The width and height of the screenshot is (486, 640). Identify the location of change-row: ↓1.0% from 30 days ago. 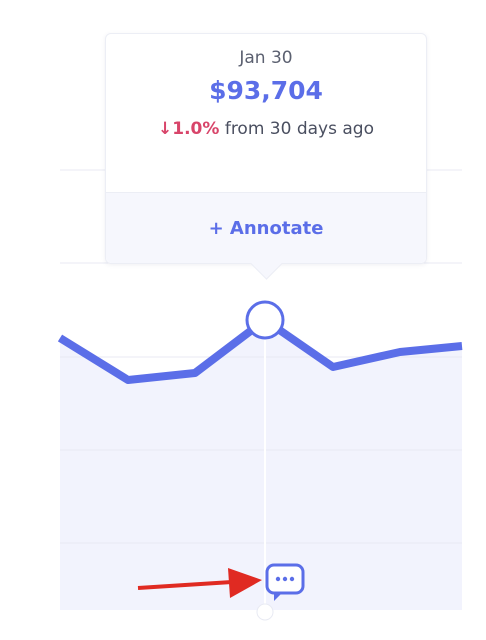
(266, 129).